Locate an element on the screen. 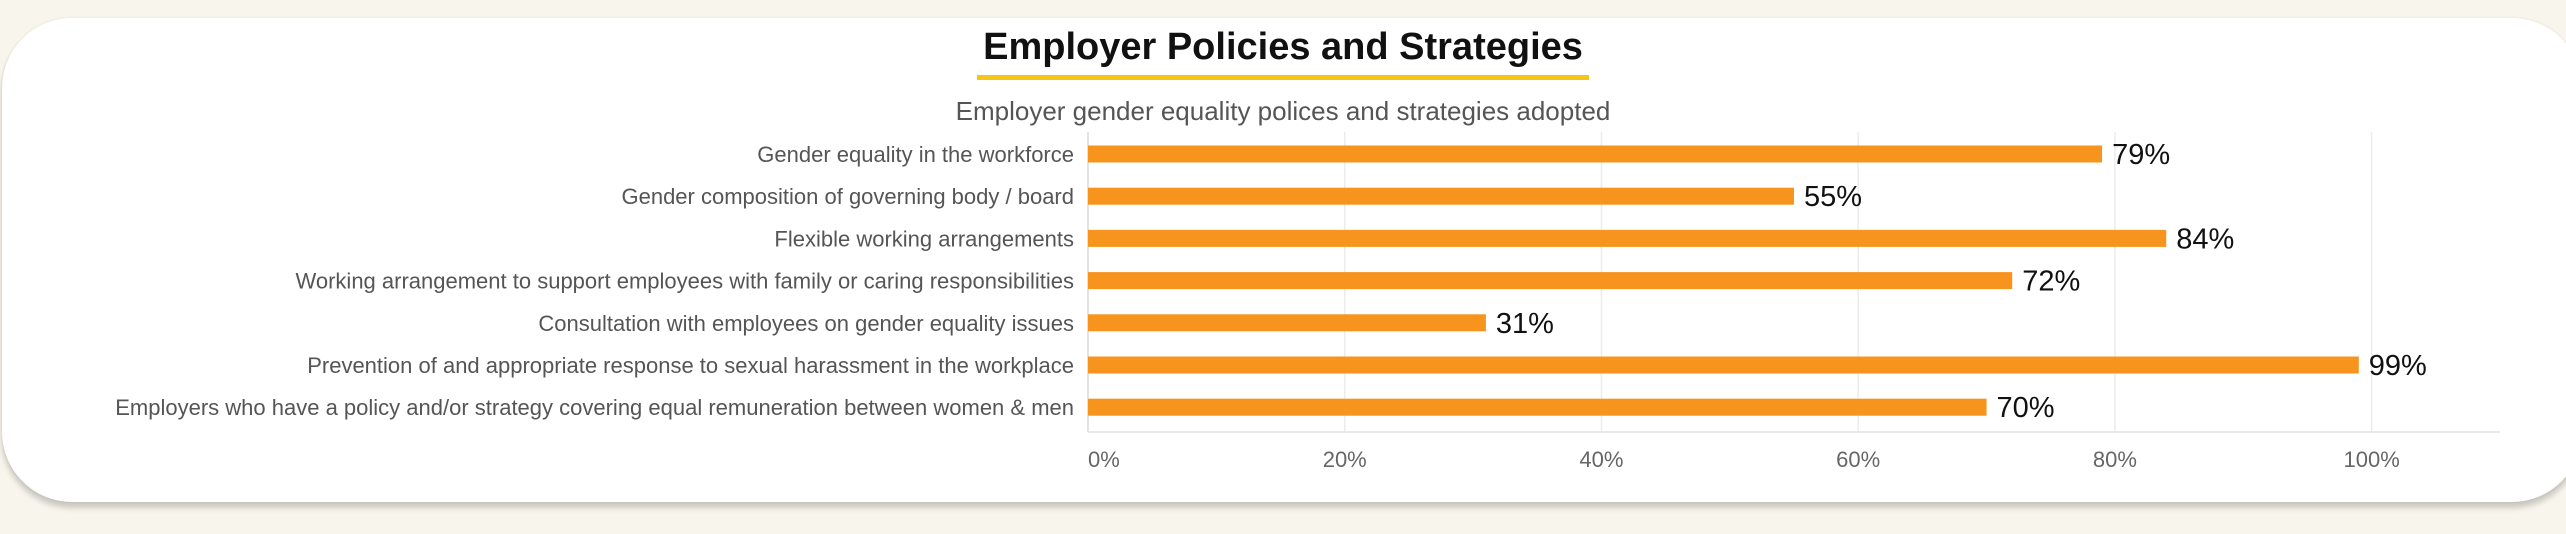 Image resolution: width=2566 pixels, height=534 pixels. data-label: 84% is located at coordinates (2205, 239).